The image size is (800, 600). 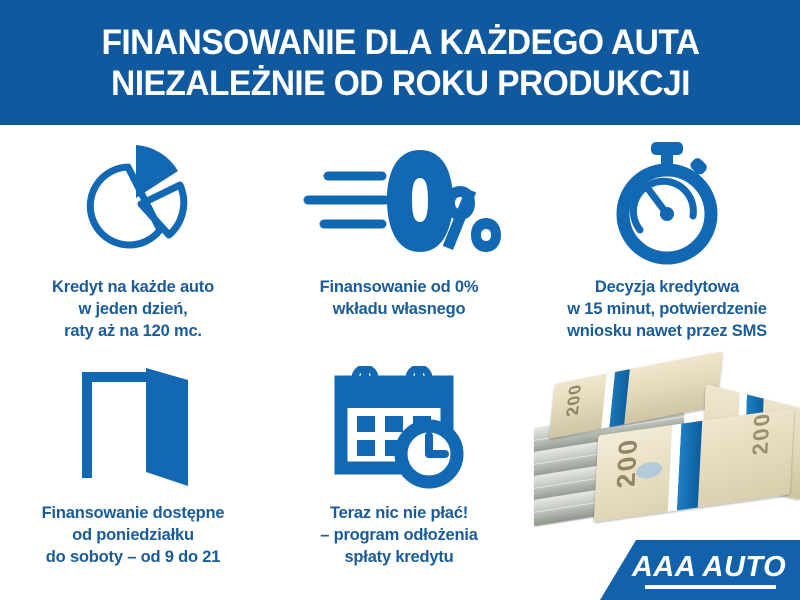 I want to click on calendar-clock-icon, so click(x=399, y=428).